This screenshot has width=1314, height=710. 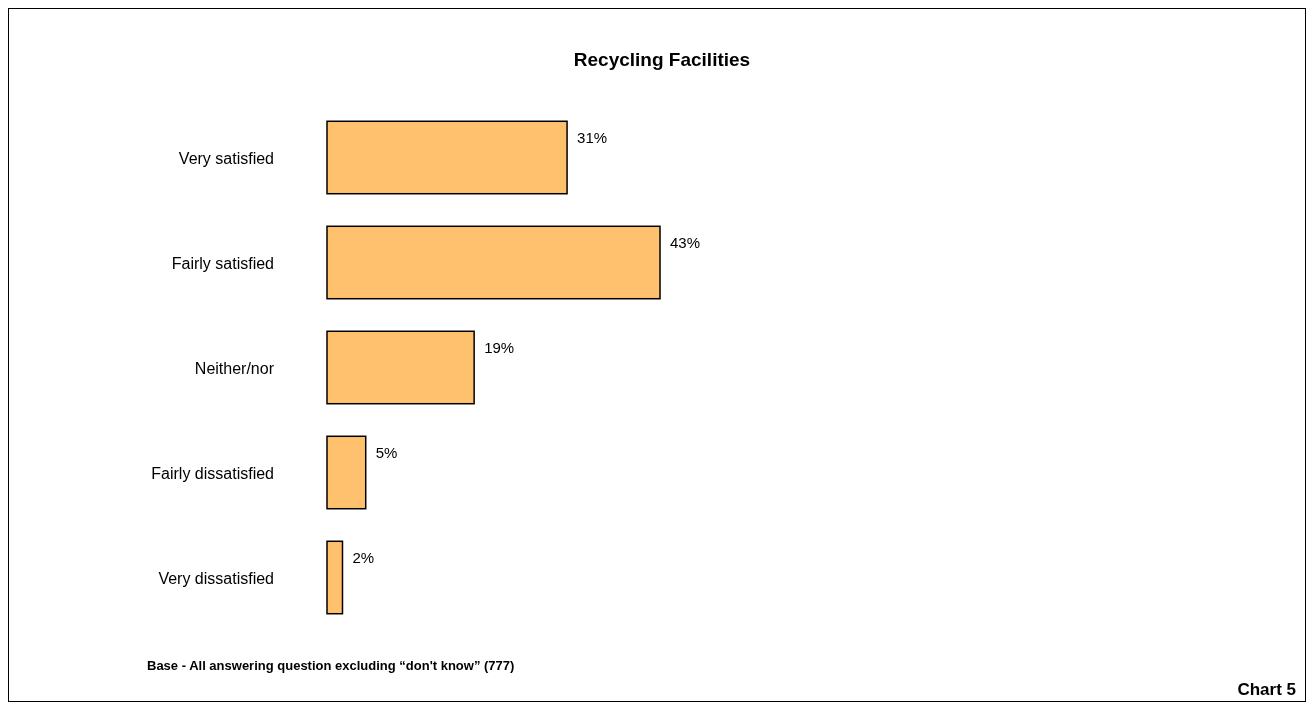 What do you see at coordinates (1266, 689) in the screenshot?
I see `caption: Chart 5` at bounding box center [1266, 689].